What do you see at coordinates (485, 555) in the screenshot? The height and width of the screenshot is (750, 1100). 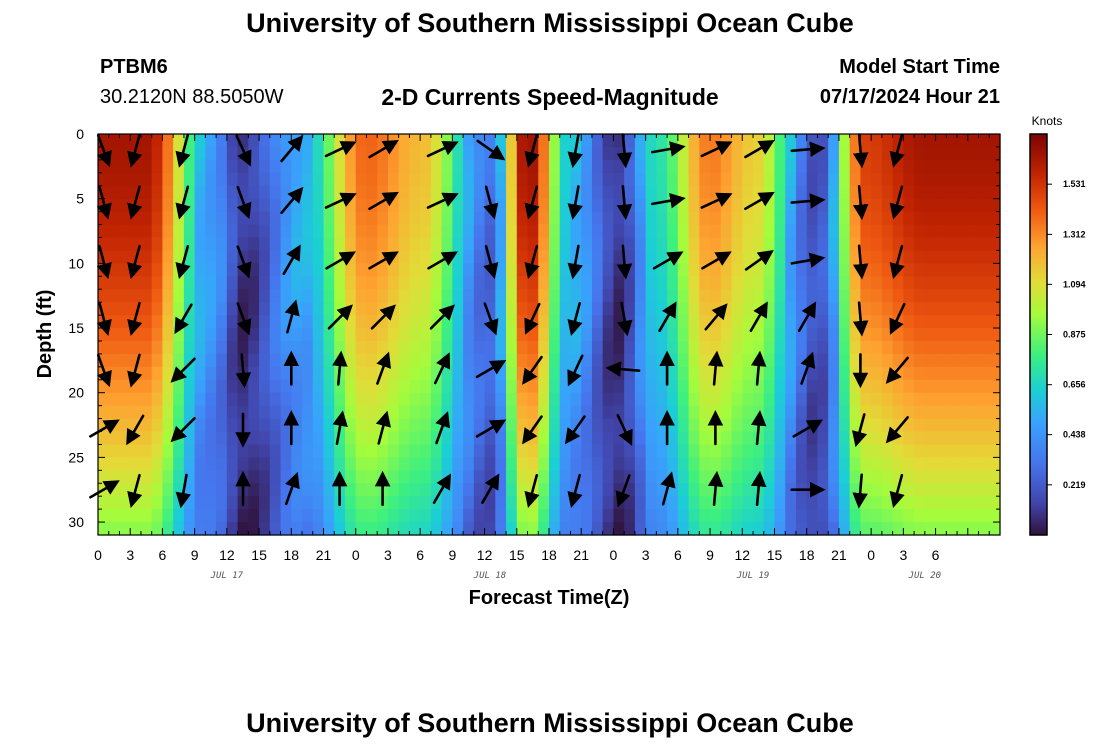 I see `x-tick-label: 12` at bounding box center [485, 555].